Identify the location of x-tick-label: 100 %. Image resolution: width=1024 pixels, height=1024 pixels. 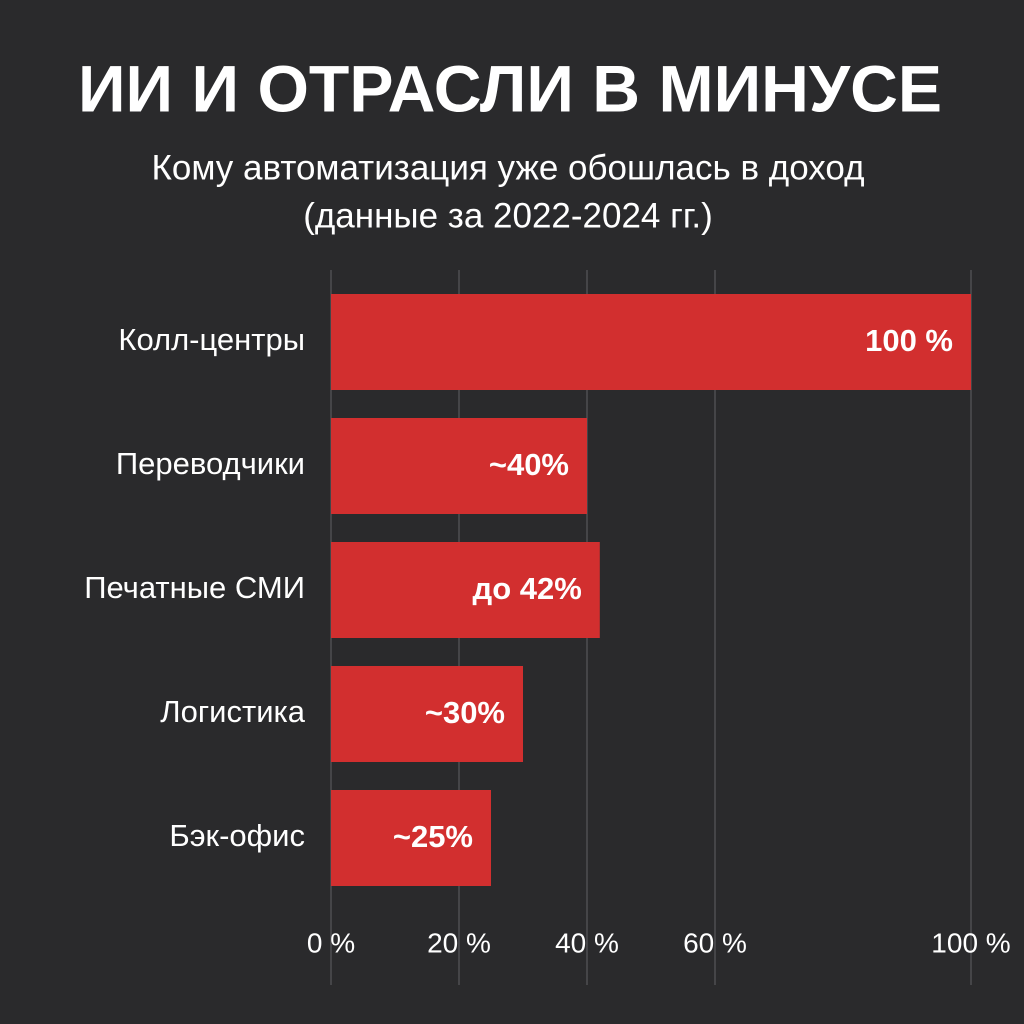
(970, 942).